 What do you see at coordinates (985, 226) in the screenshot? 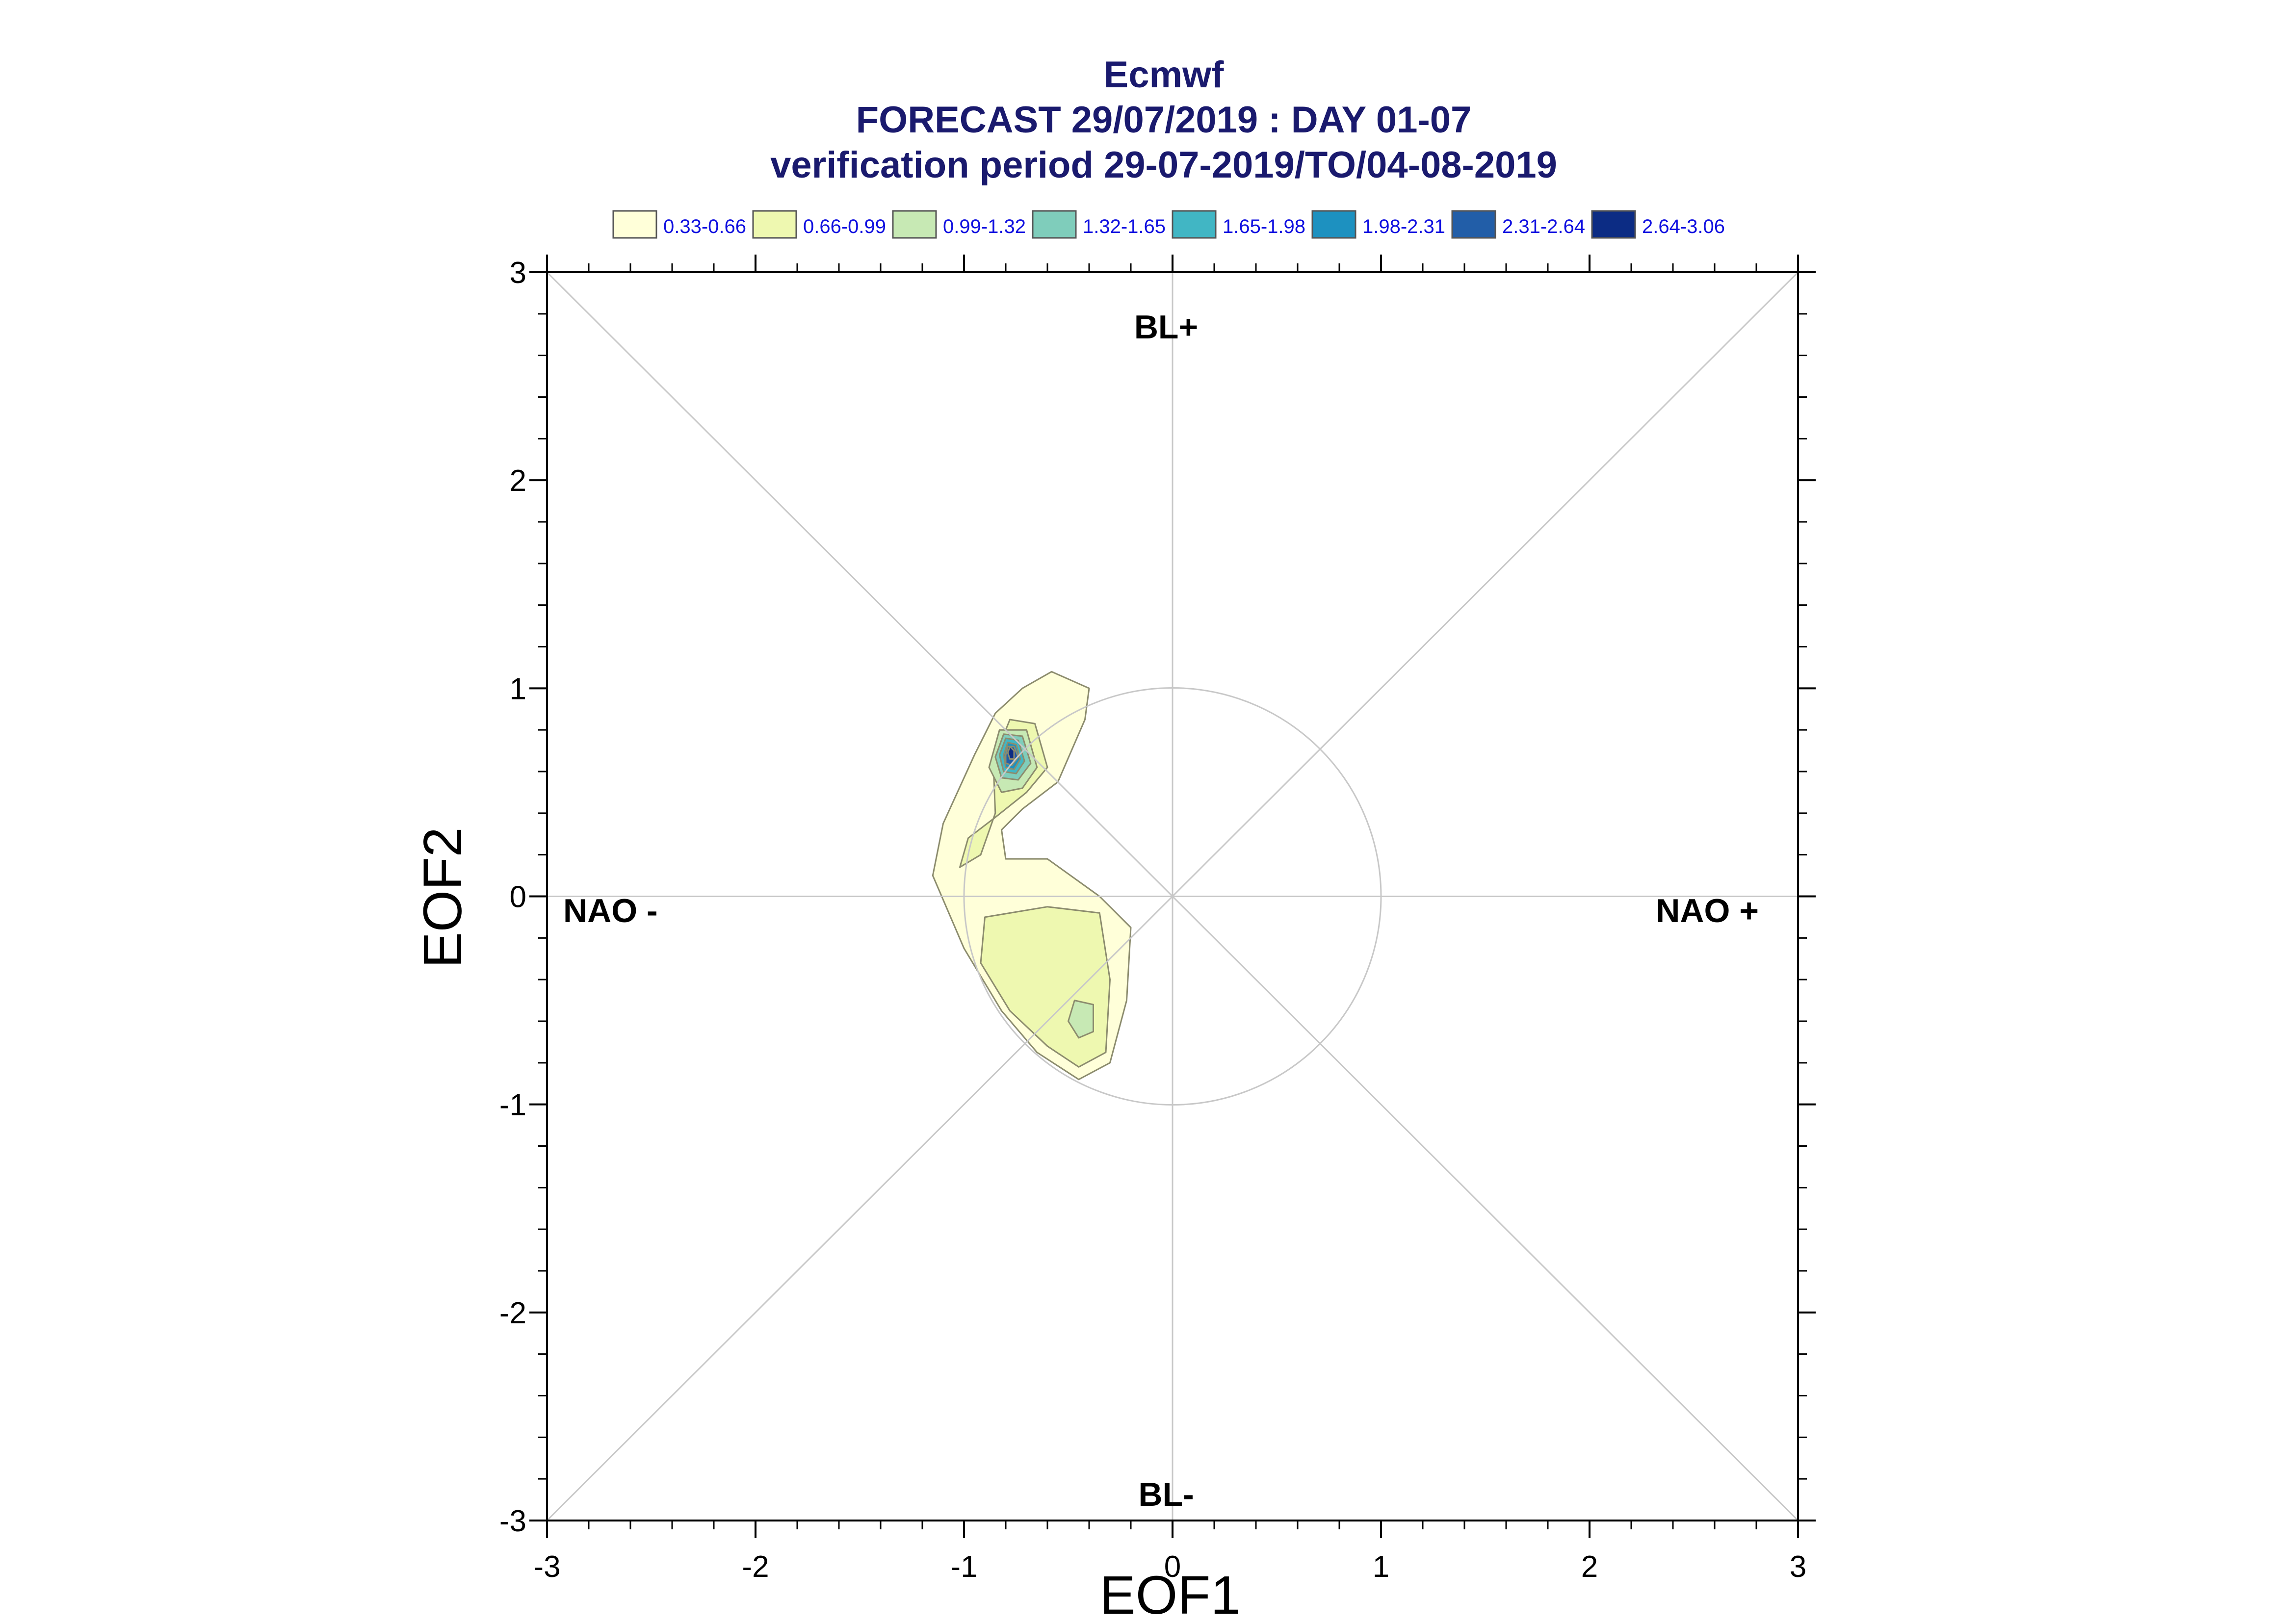
I see `legend-label: 0.99-1.32` at bounding box center [985, 226].